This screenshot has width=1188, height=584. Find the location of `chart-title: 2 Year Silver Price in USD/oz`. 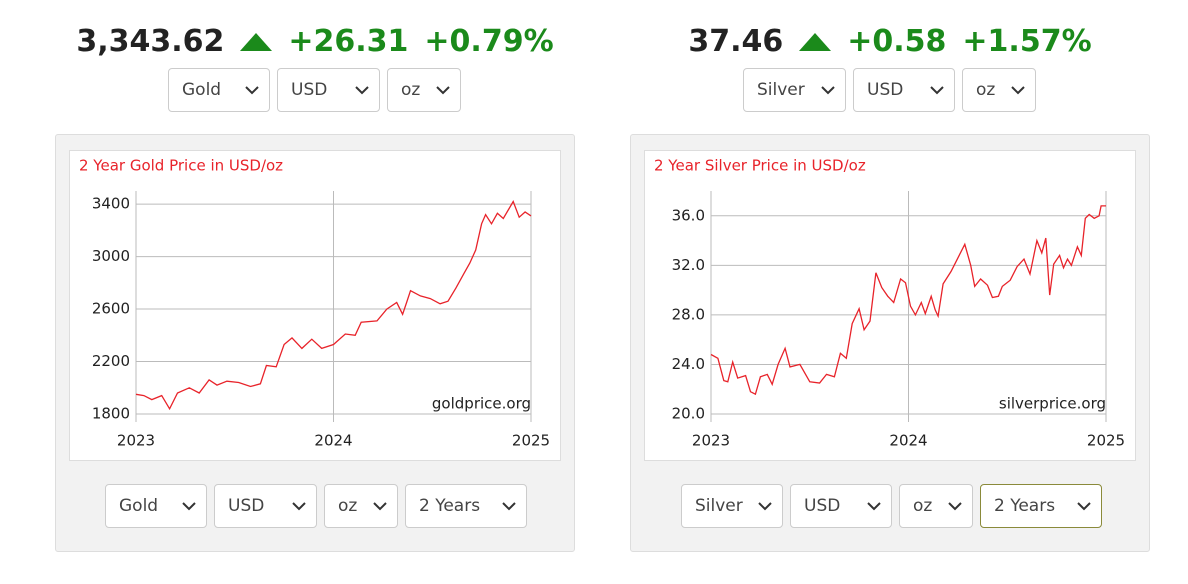

chart-title: 2 Year Silver Price in USD/oz is located at coordinates (760, 166).